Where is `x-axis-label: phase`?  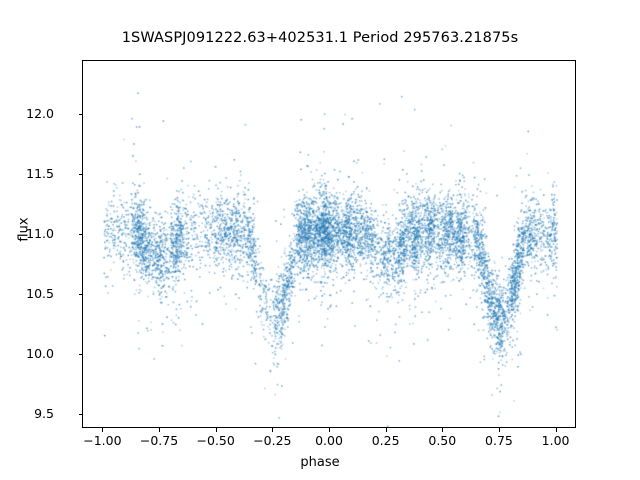 x-axis-label: phase is located at coordinates (320, 462).